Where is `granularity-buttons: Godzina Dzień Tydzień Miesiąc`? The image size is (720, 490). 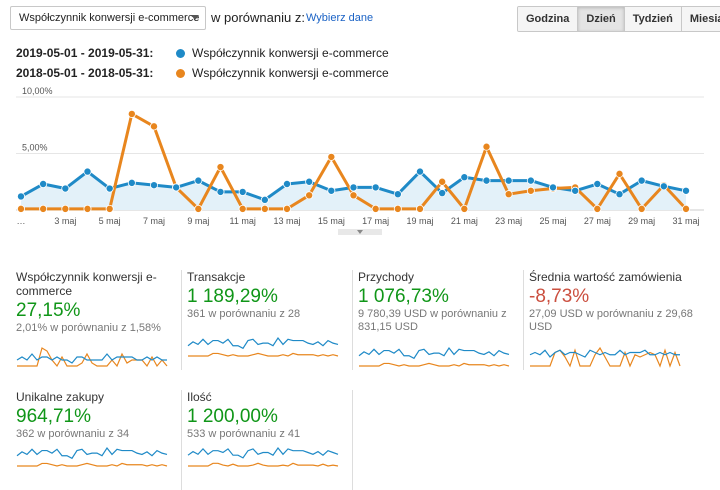 granularity-buttons: Godzina Dzień Tydzień Miesiąc is located at coordinates (618, 19).